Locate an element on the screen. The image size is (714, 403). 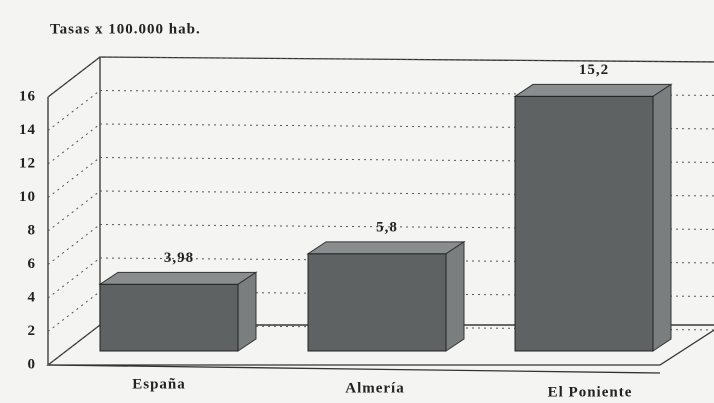
y-tick-label: 6 is located at coordinates (32, 264).